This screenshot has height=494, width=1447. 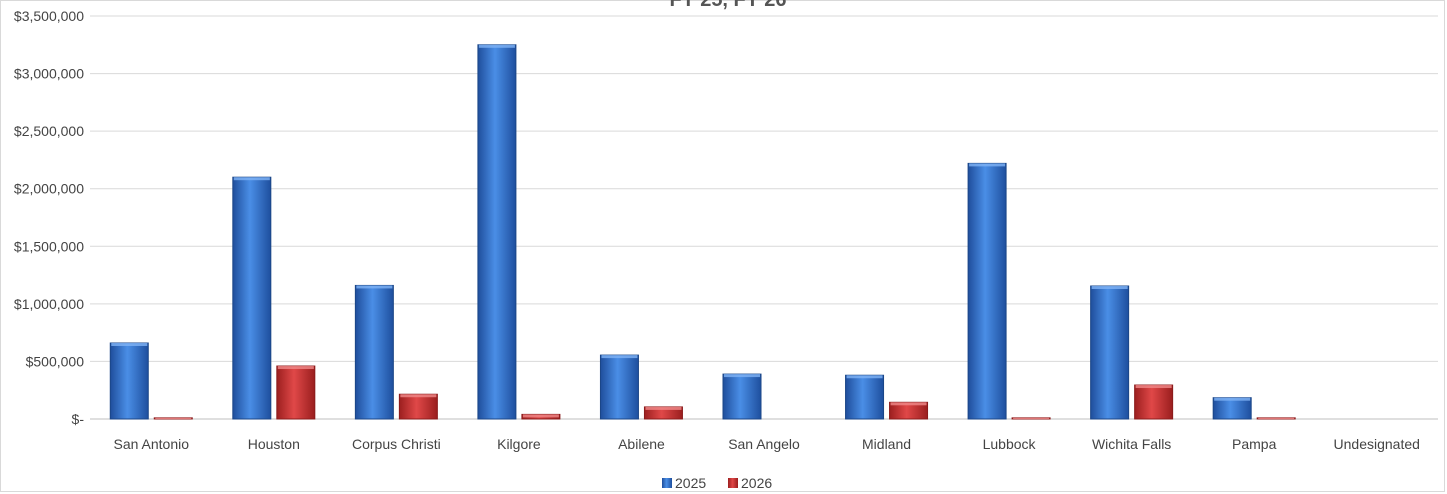 What do you see at coordinates (418, 406) in the screenshot?
I see `bar-2026-corpus-christi` at bounding box center [418, 406].